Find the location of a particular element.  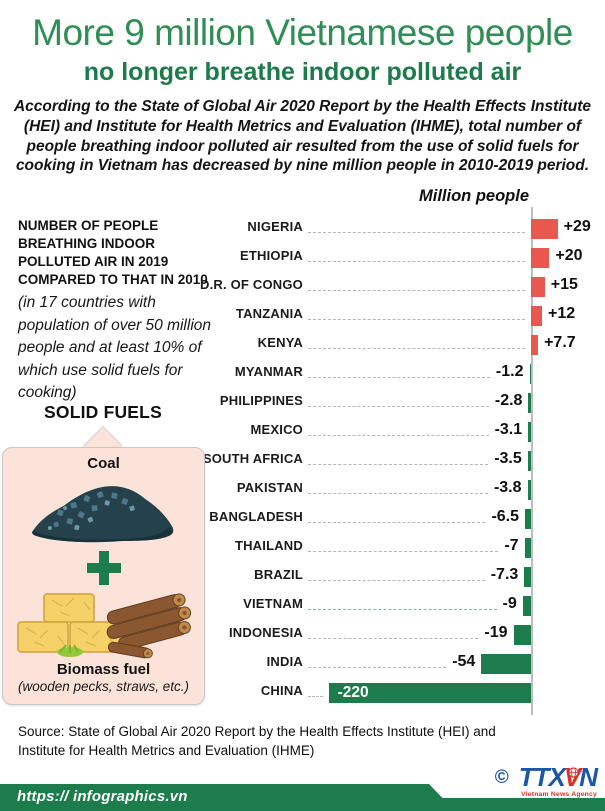

country-label: CHINA is located at coordinates (281, 690).